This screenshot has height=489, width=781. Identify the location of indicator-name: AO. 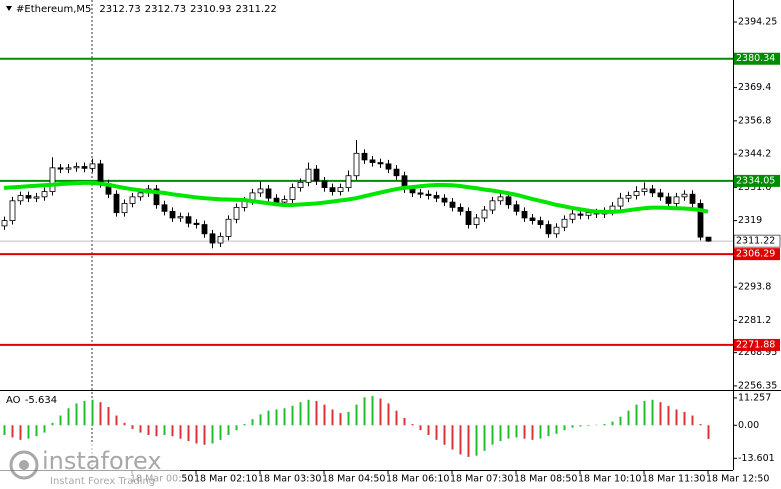
(13, 400).